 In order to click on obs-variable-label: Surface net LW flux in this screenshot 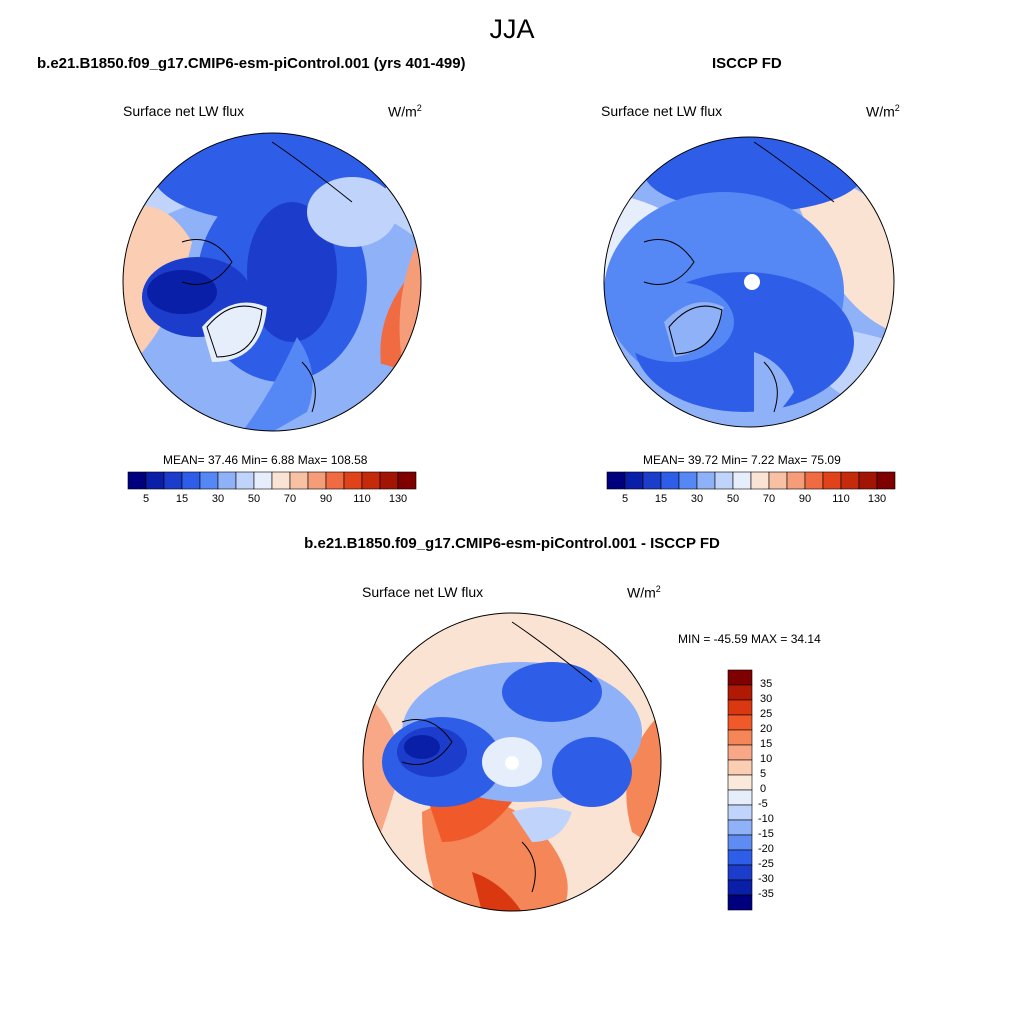, I will do `click(662, 111)`.